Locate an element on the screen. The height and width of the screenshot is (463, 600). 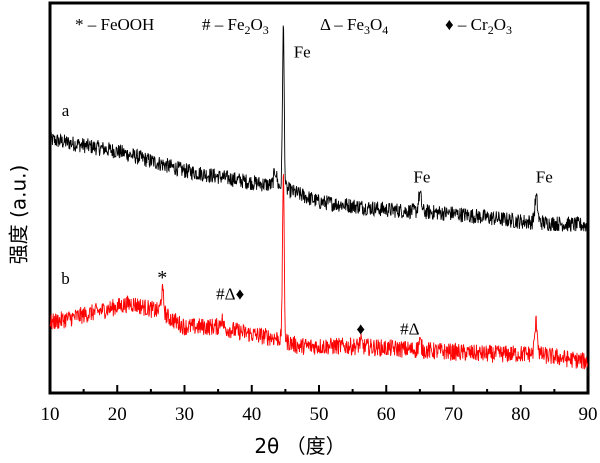
legend-entry: Δ – Fe3O4 is located at coordinates (354, 26).